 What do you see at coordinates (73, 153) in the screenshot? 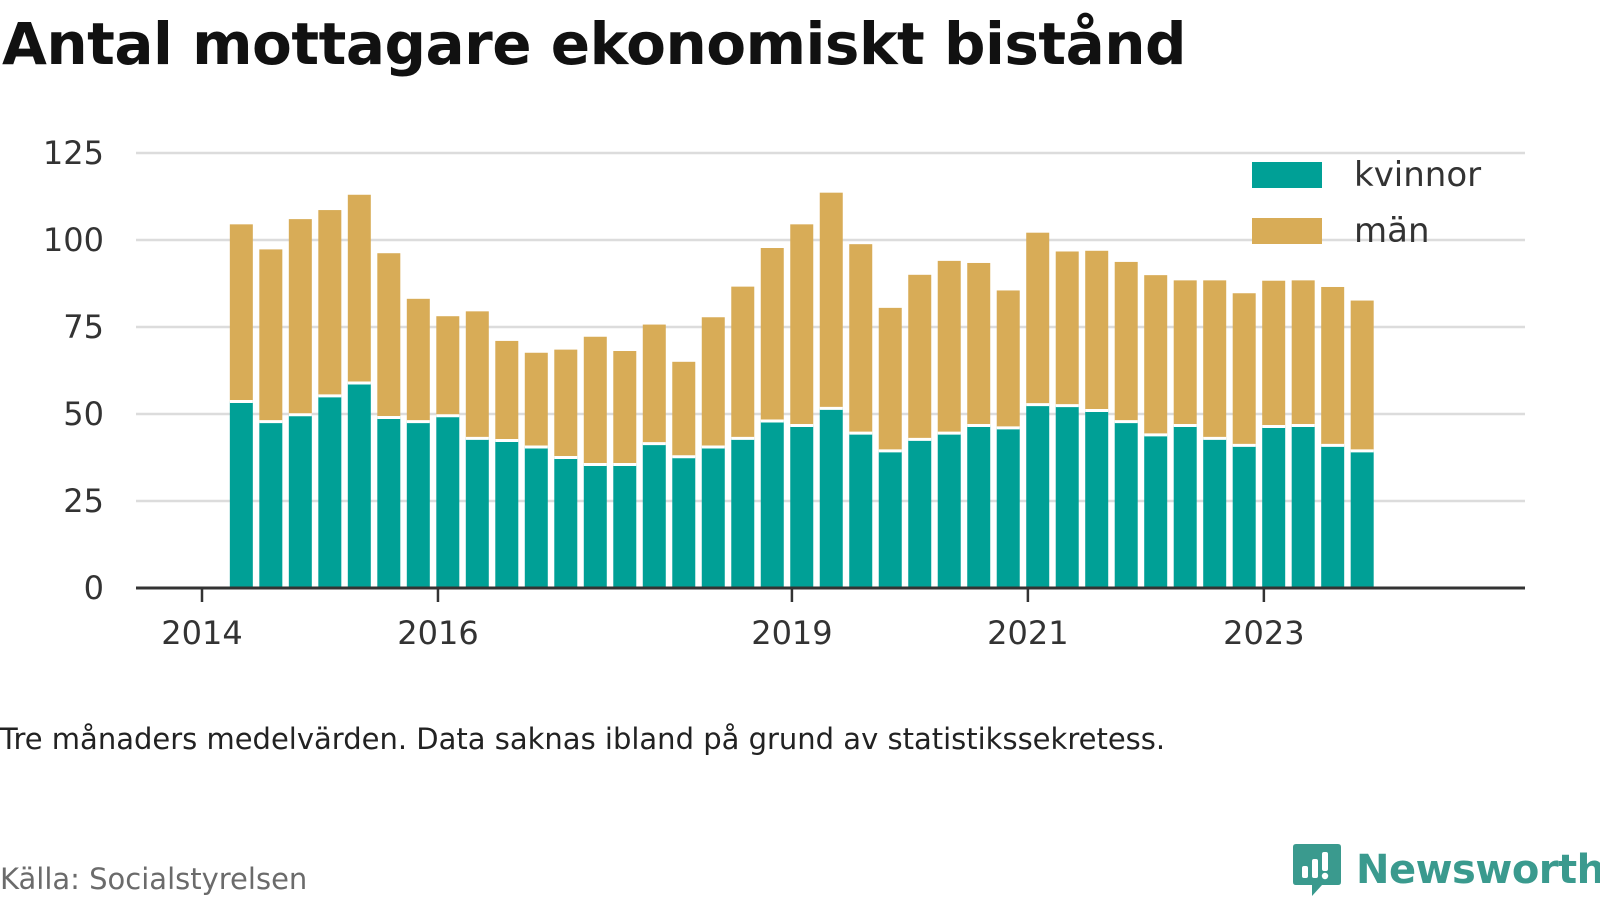
I see `y-tick-label: 125` at bounding box center [73, 153].